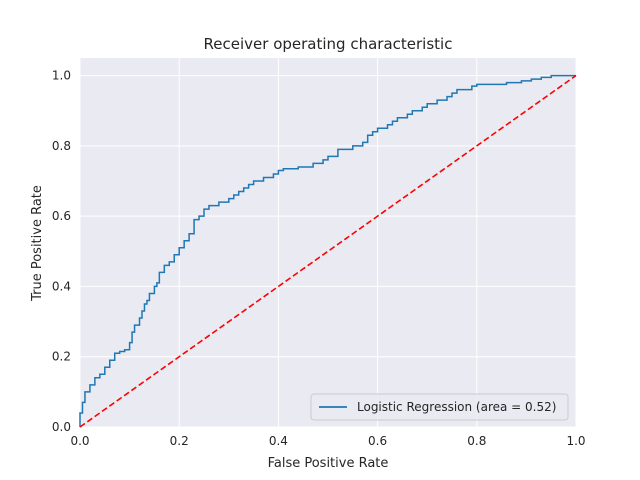 This screenshot has height=480, width=640. What do you see at coordinates (575, 441) in the screenshot?
I see `x-tick-label: 1.0` at bounding box center [575, 441].